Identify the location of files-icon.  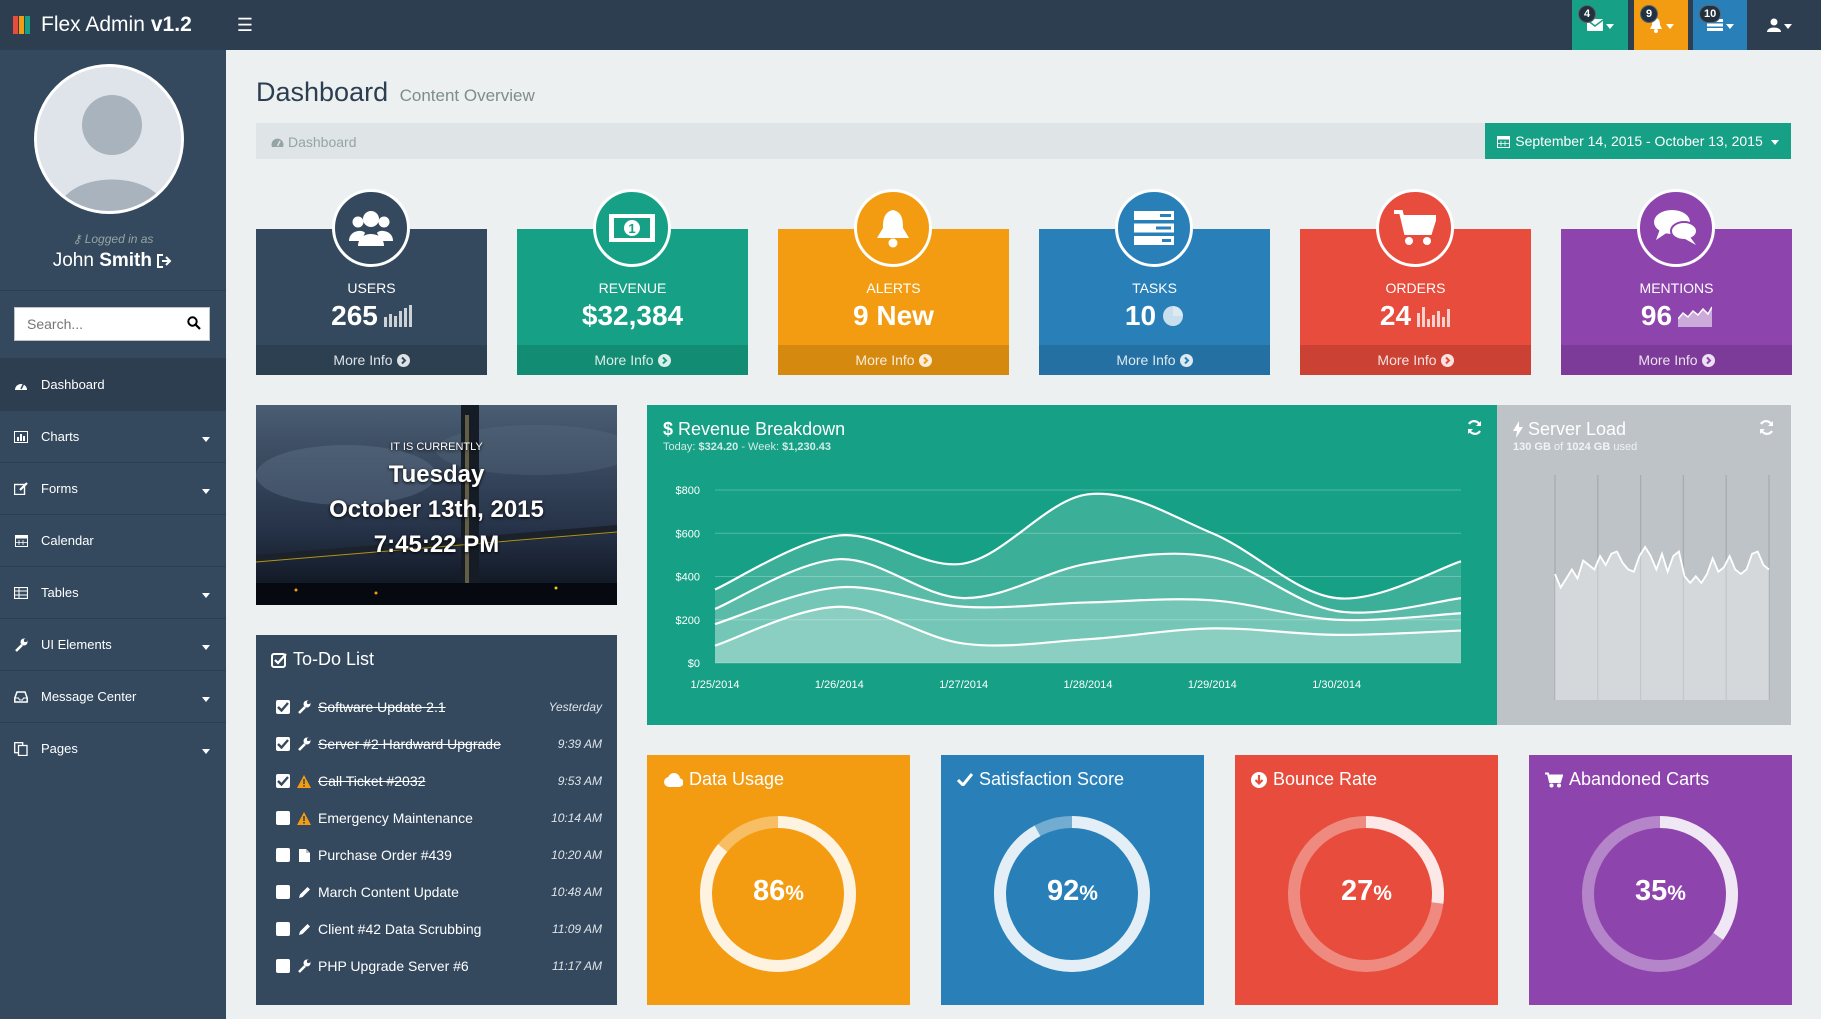
(21, 748).